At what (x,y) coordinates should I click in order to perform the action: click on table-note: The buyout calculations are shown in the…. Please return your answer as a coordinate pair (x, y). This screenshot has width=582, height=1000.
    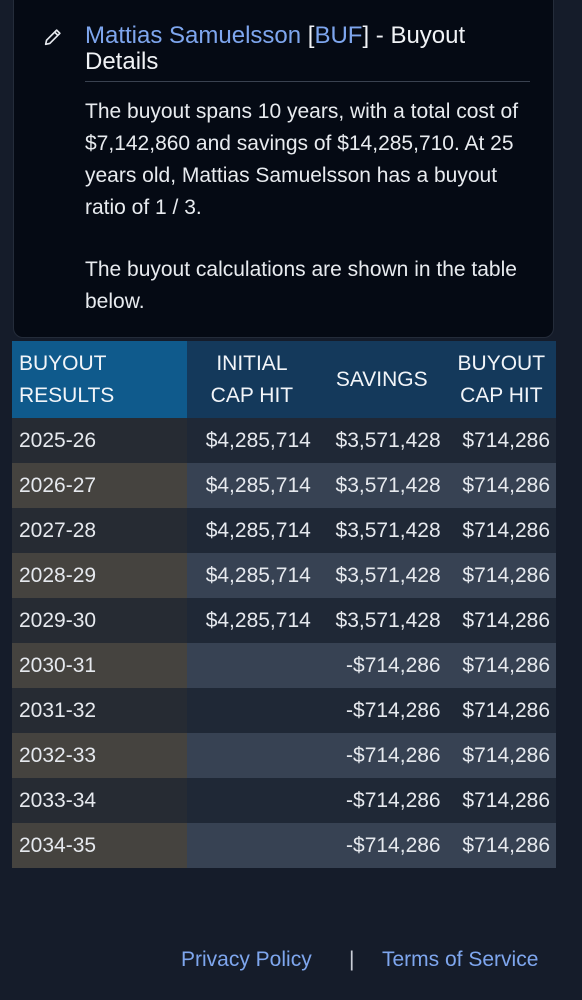
    Looking at the image, I should click on (301, 285).